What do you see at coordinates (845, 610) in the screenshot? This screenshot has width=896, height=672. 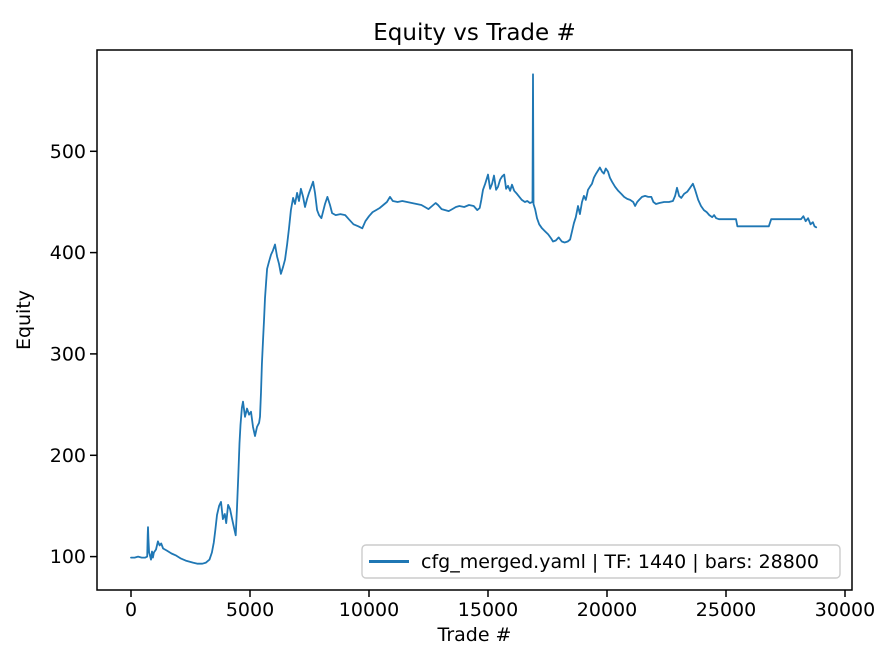 I see `x-tick-label: 30000` at bounding box center [845, 610].